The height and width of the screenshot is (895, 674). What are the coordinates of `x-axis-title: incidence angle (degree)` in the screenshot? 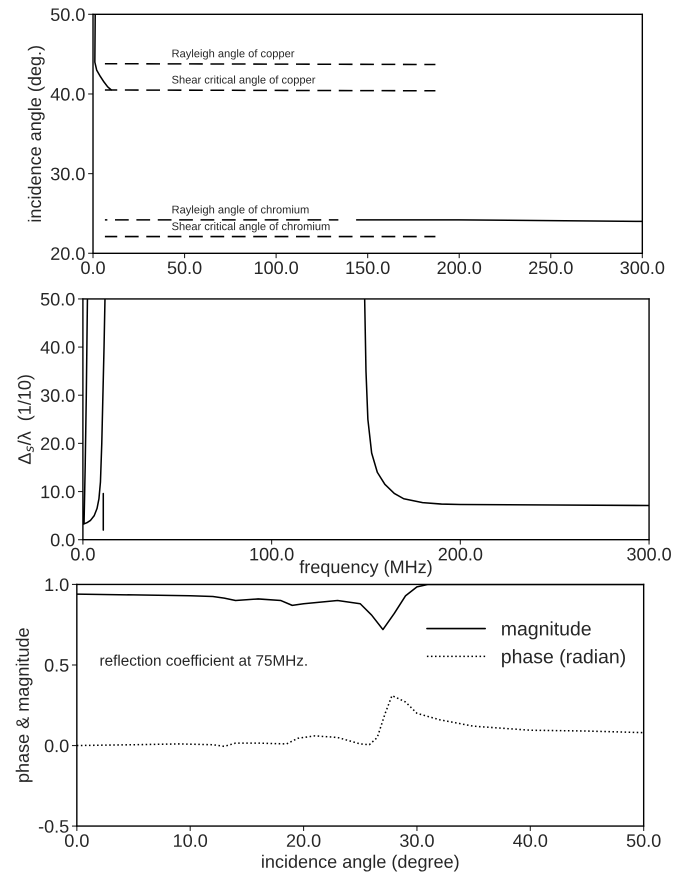 It's located at (360, 863).